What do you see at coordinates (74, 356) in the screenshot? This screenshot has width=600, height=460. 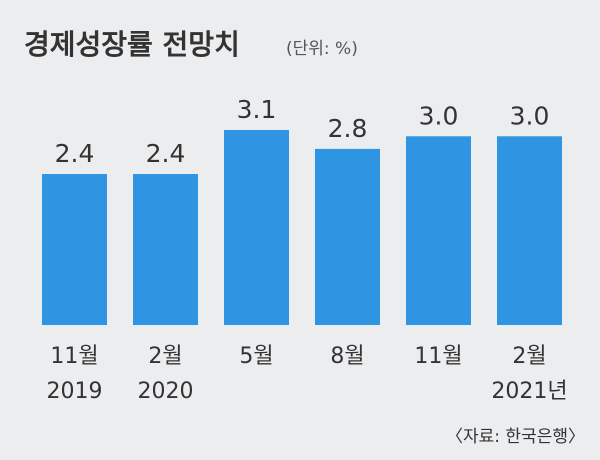 I see `tick-label-month-1: 11월` at bounding box center [74, 356].